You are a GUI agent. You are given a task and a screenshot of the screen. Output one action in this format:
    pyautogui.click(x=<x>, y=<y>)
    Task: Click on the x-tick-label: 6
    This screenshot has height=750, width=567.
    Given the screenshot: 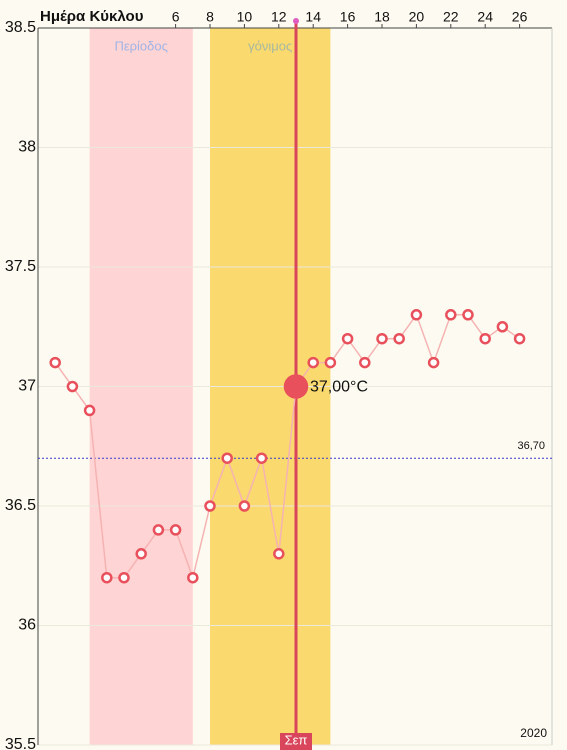 What is the action you would take?
    pyautogui.click(x=176, y=17)
    